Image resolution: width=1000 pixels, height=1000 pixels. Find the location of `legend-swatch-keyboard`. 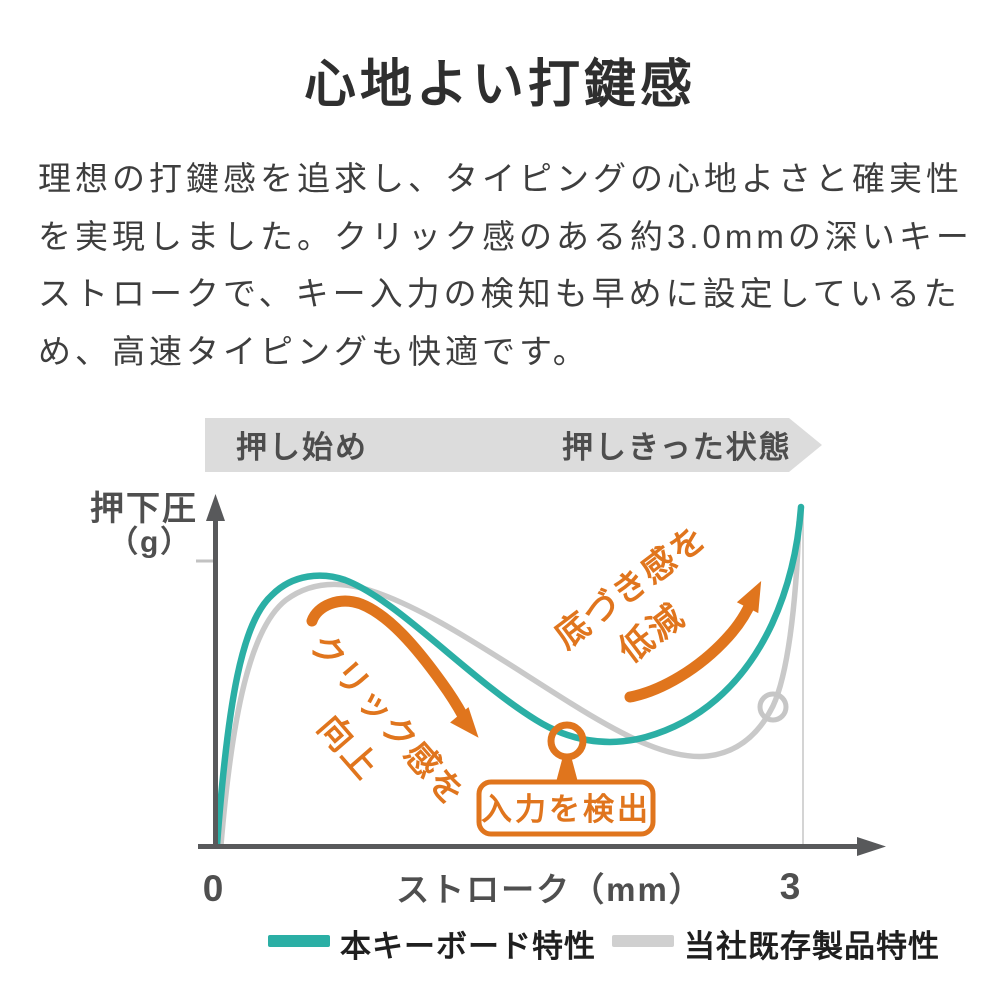

legend-swatch-keyboard is located at coordinates (299, 941).